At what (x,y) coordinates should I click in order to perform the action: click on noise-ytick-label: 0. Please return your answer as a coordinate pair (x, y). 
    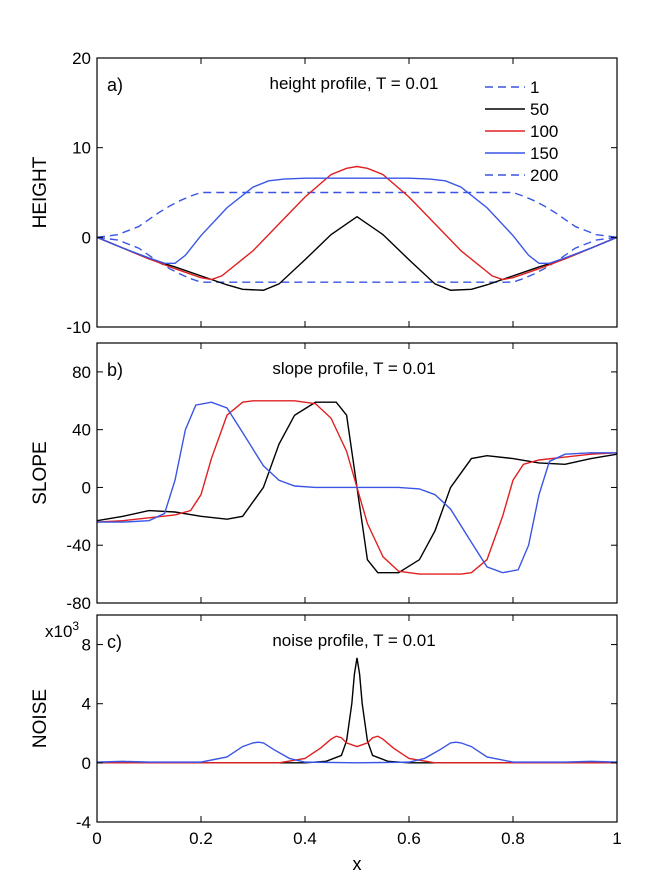
    Looking at the image, I should click on (86, 763).